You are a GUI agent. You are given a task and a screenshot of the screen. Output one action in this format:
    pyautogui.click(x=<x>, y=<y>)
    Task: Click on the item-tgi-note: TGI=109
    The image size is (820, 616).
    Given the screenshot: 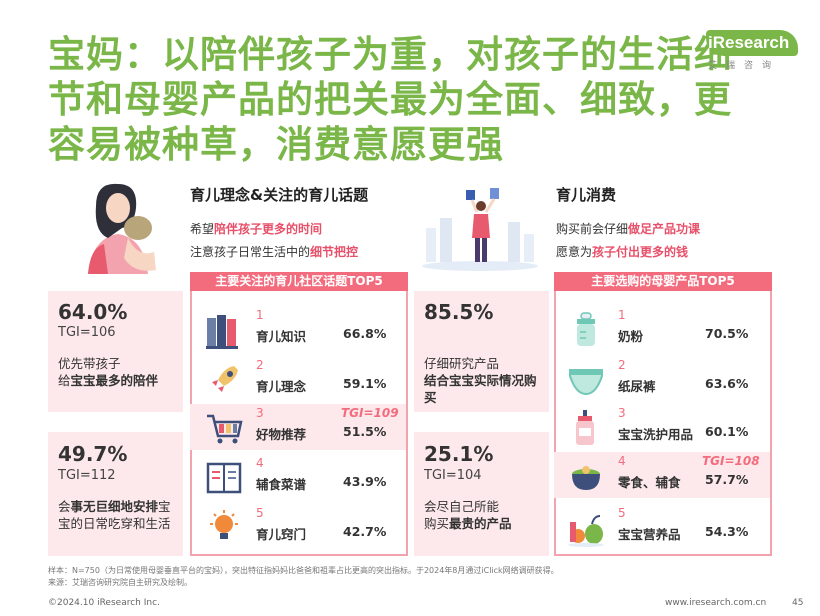 What is the action you would take?
    pyautogui.click(x=370, y=413)
    